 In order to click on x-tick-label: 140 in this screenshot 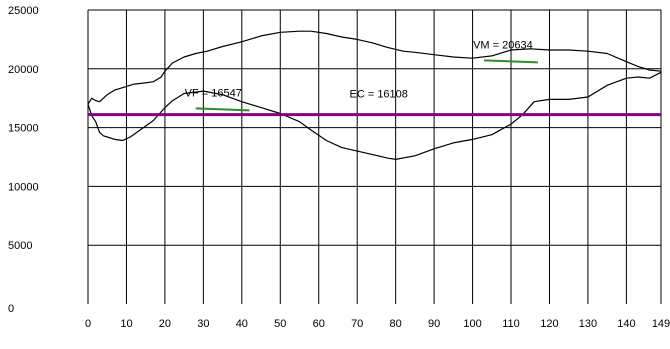, I will do `click(626, 324)`.